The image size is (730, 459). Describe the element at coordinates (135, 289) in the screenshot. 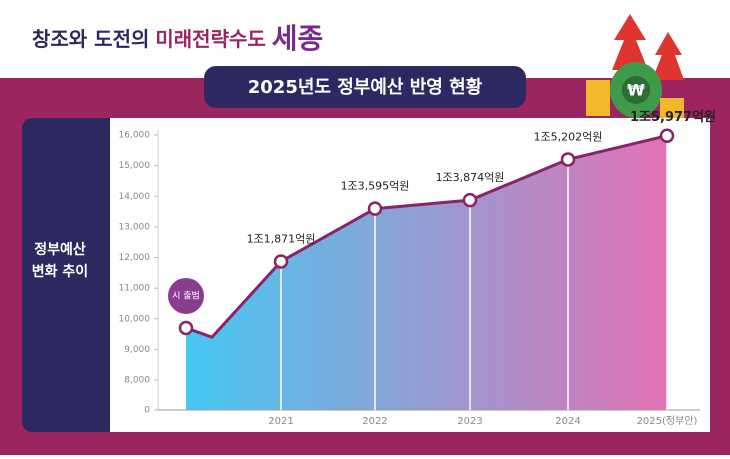

I see `y-tick-label: 11,000` at that location.